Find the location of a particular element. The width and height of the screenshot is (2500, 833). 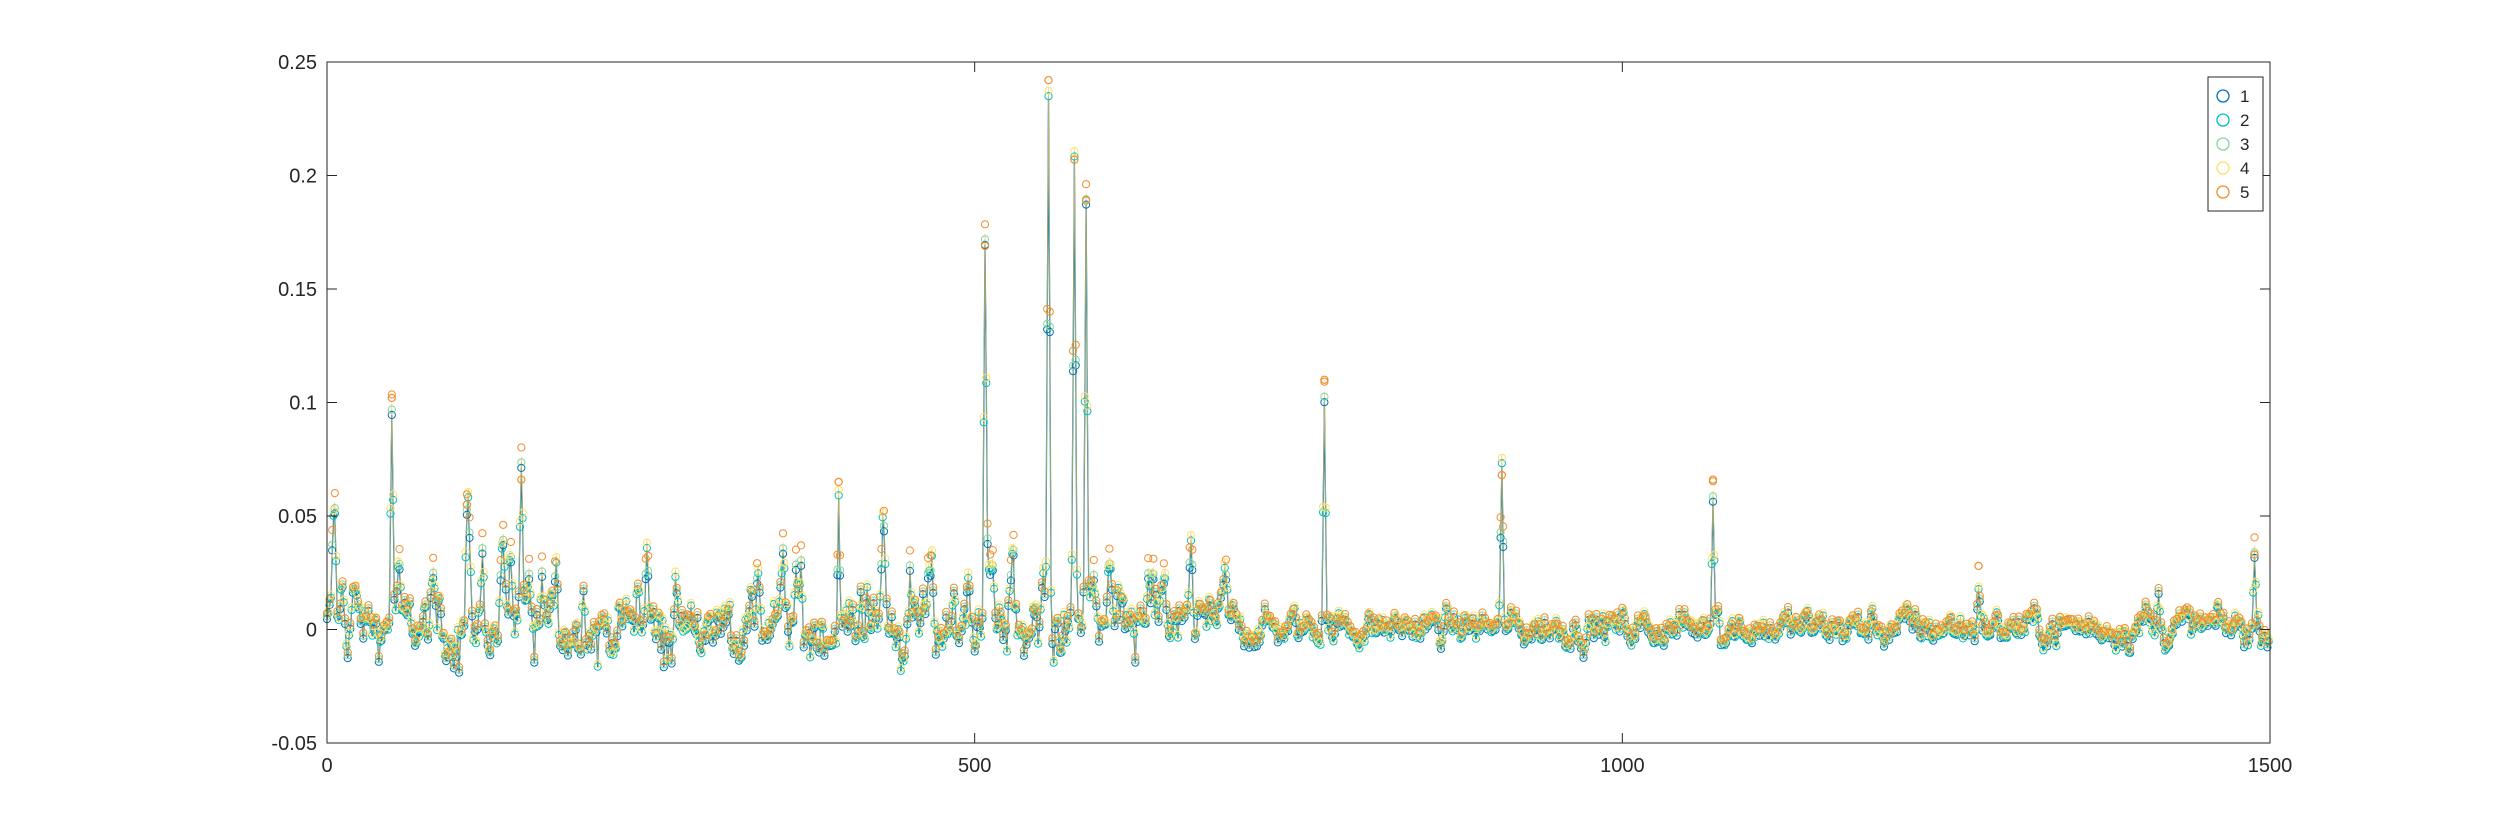

x-tick-label: 1000 is located at coordinates (1622, 766).